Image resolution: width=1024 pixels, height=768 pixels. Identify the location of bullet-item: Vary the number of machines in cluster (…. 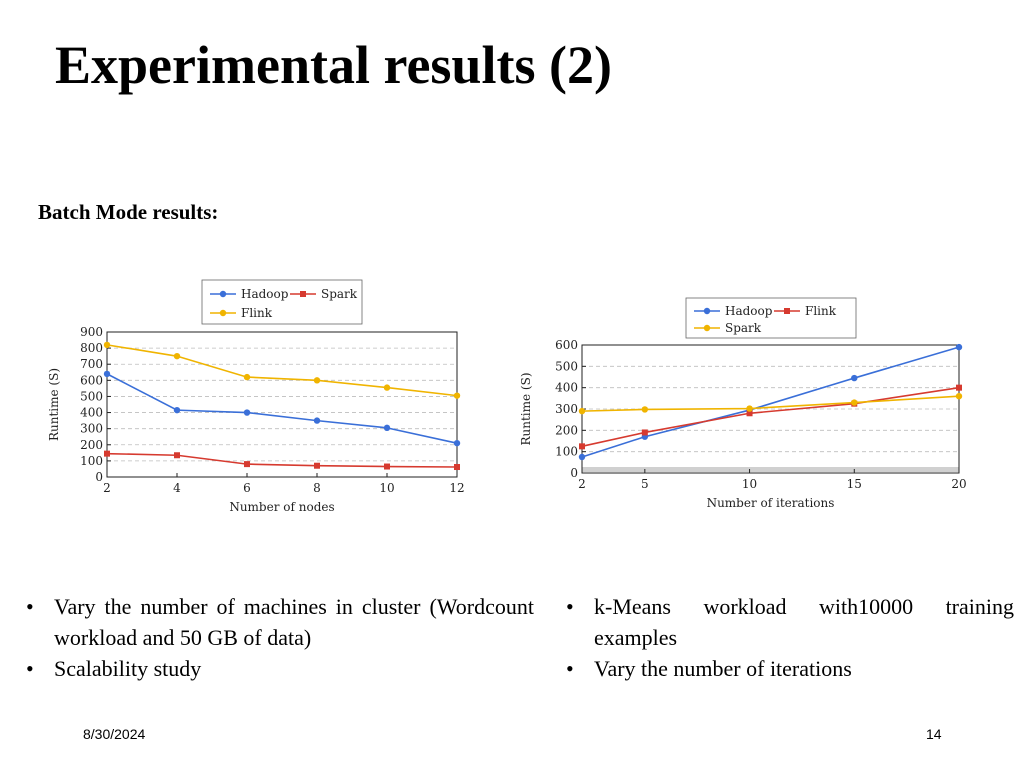
(278, 622).